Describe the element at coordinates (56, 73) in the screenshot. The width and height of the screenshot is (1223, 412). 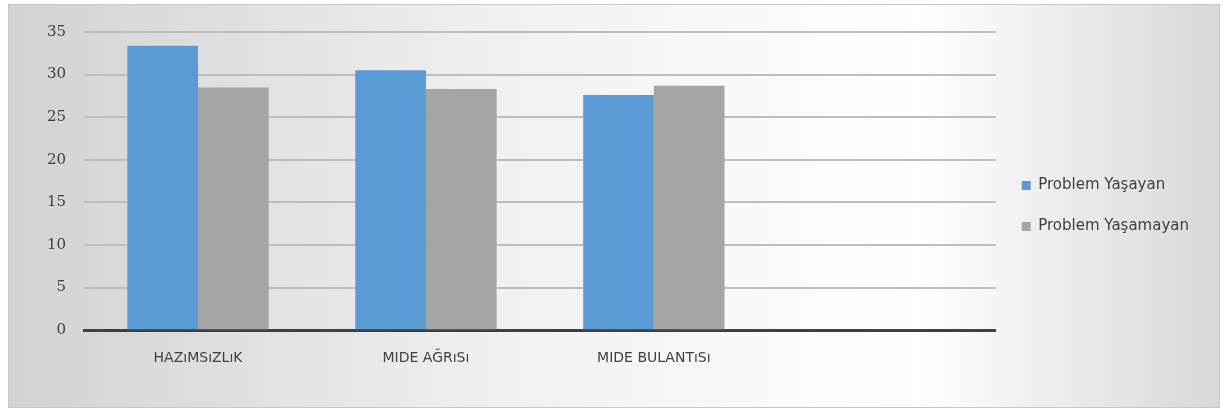
I see `y-tick-label: 30` at that location.